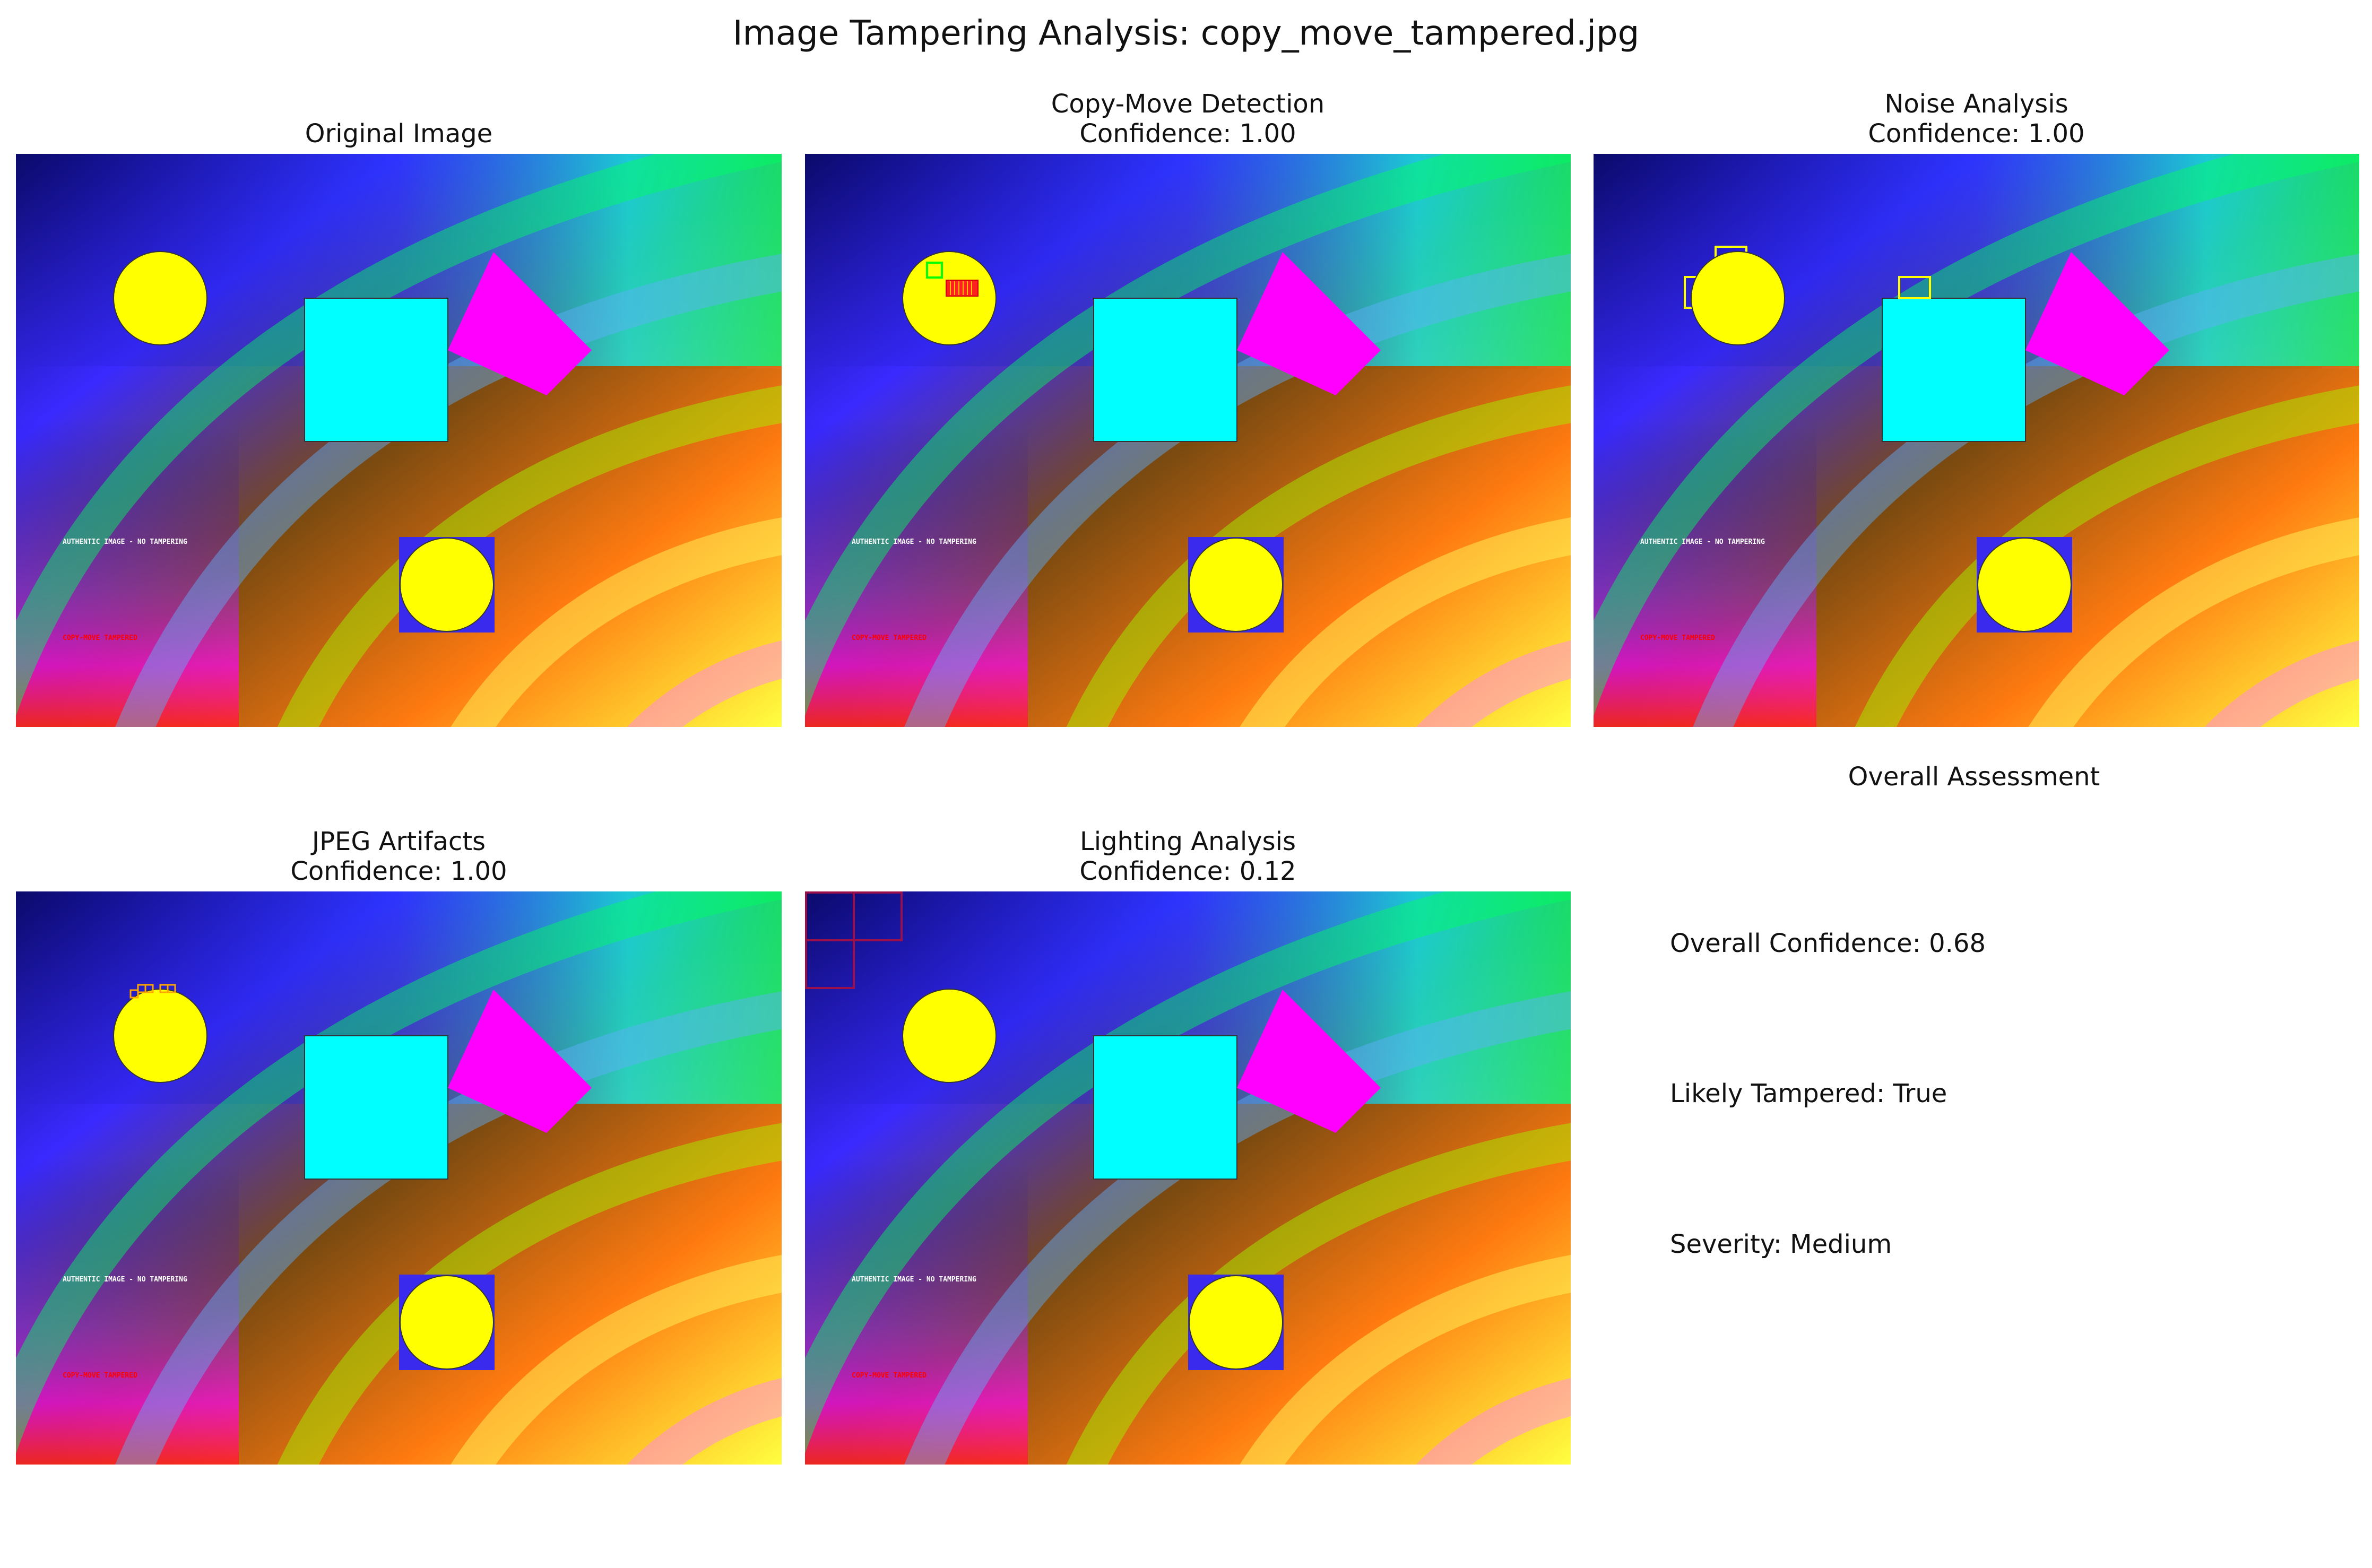 The image size is (2372, 1568). Describe the element at coordinates (152, 991) in the screenshot. I see `jpeg-artifact-boxes` at that location.